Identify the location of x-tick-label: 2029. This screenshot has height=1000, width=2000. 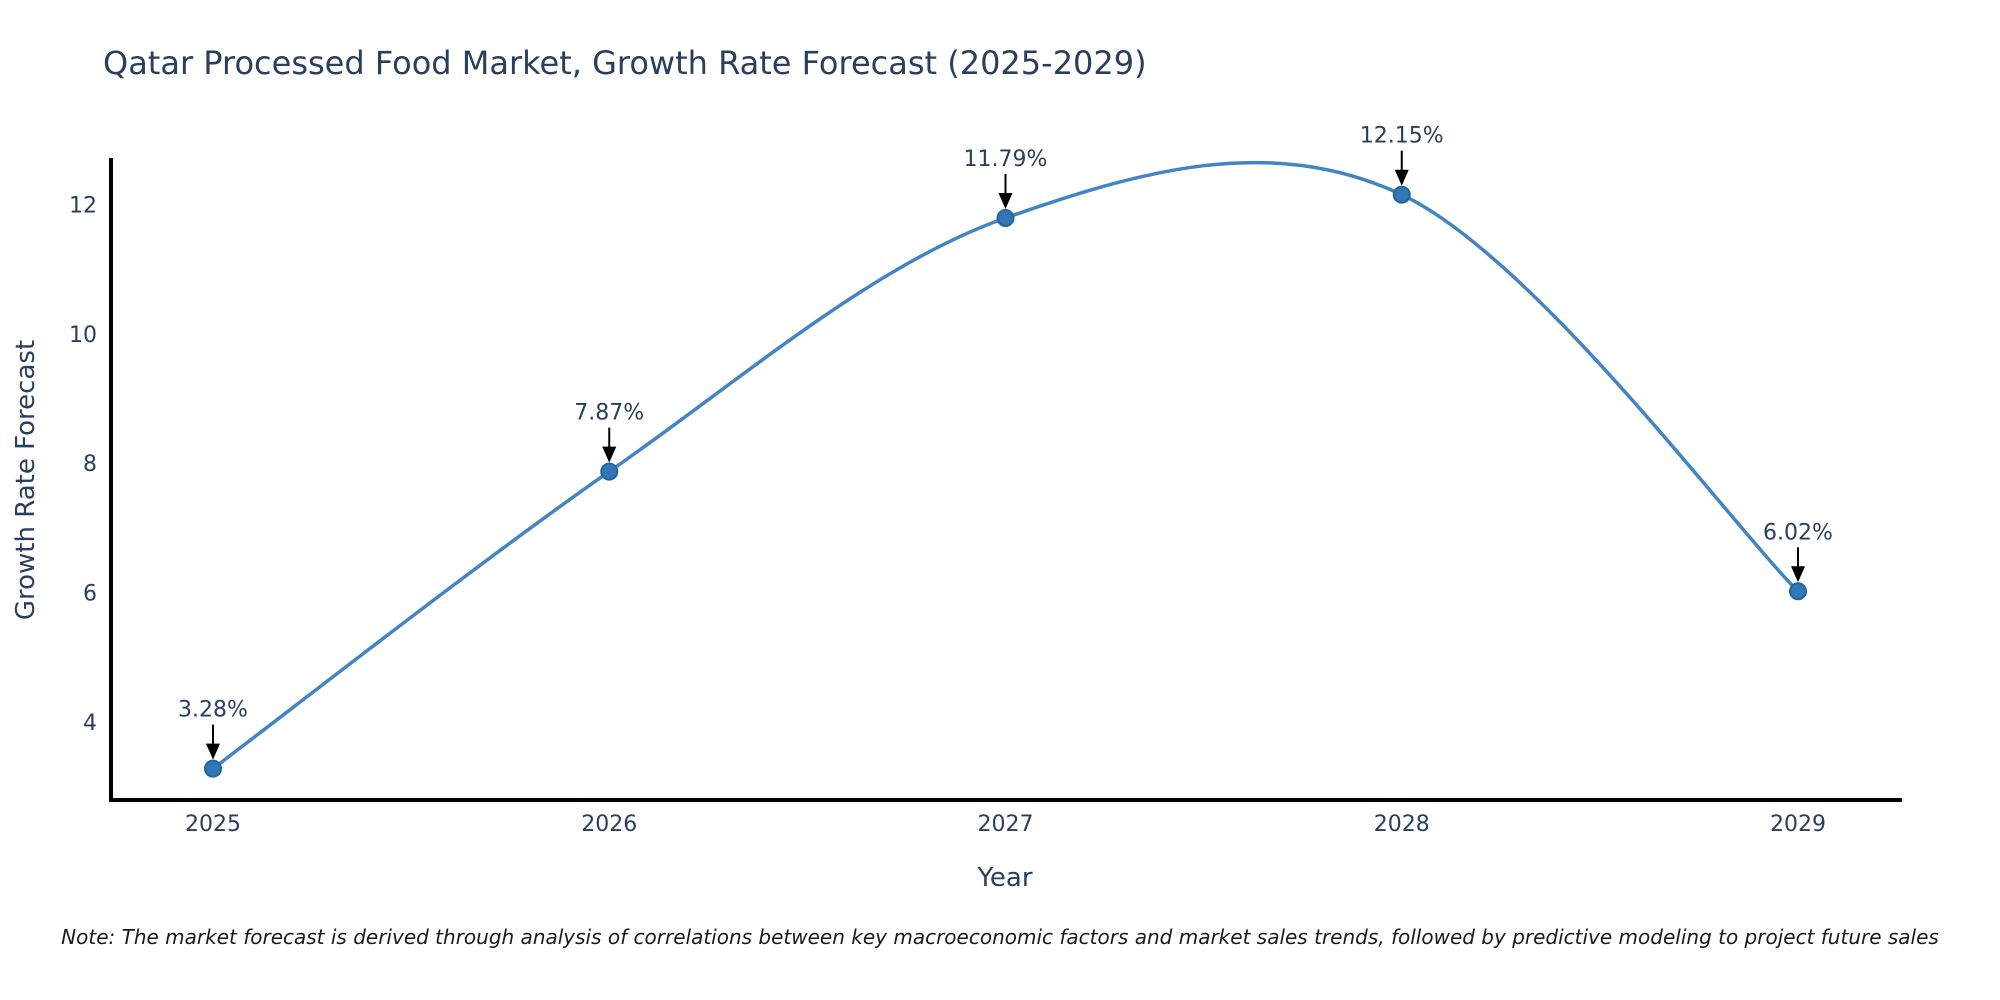
(1798, 824).